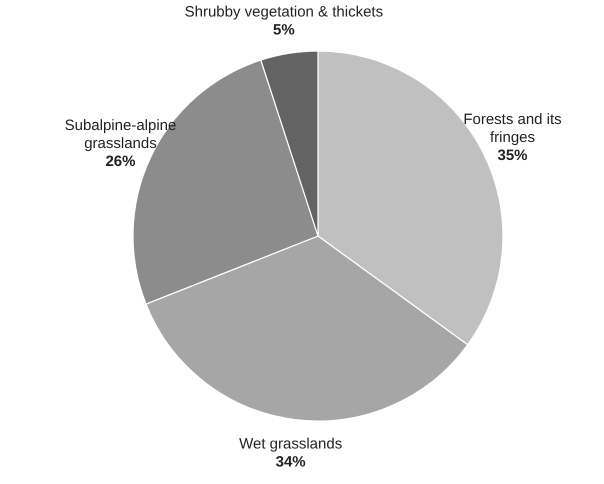  What do you see at coordinates (290, 444) in the screenshot?
I see `slice-label: Wet grasslands` at bounding box center [290, 444].